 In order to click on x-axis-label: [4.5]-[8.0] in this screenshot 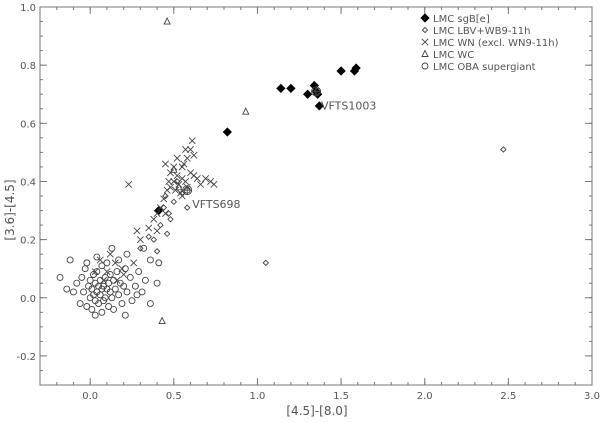, I will do `click(316, 411)`.